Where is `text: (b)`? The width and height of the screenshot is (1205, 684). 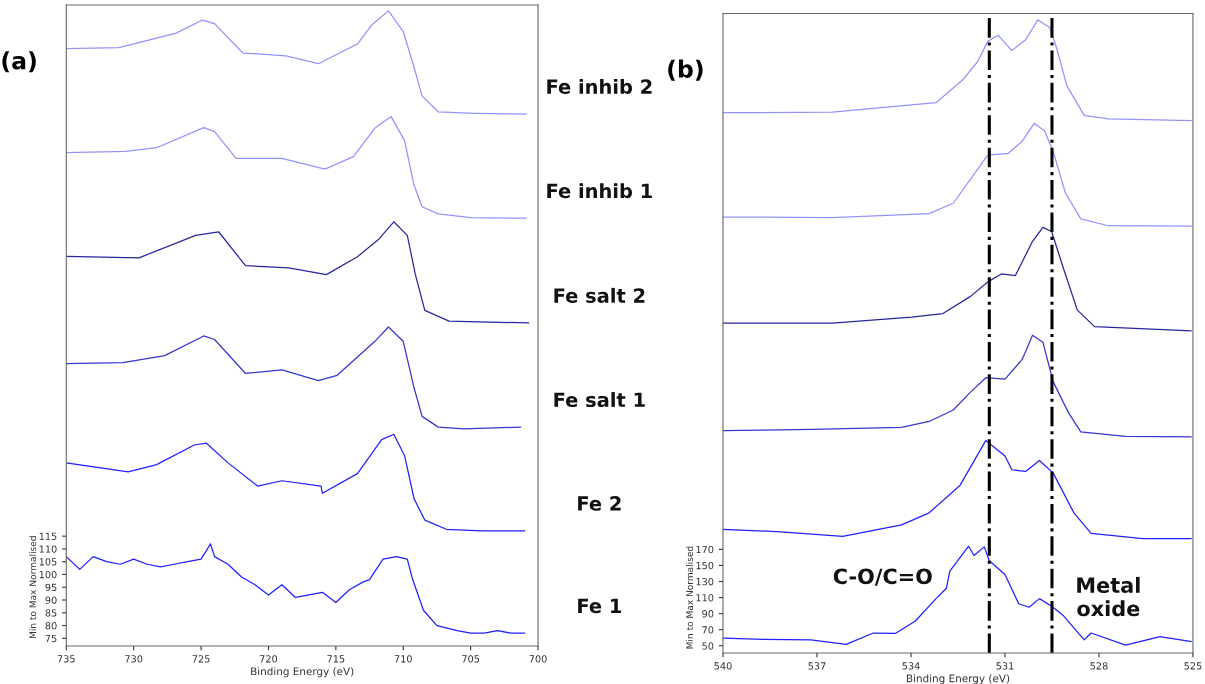
text: (b) is located at coordinates (685, 70).